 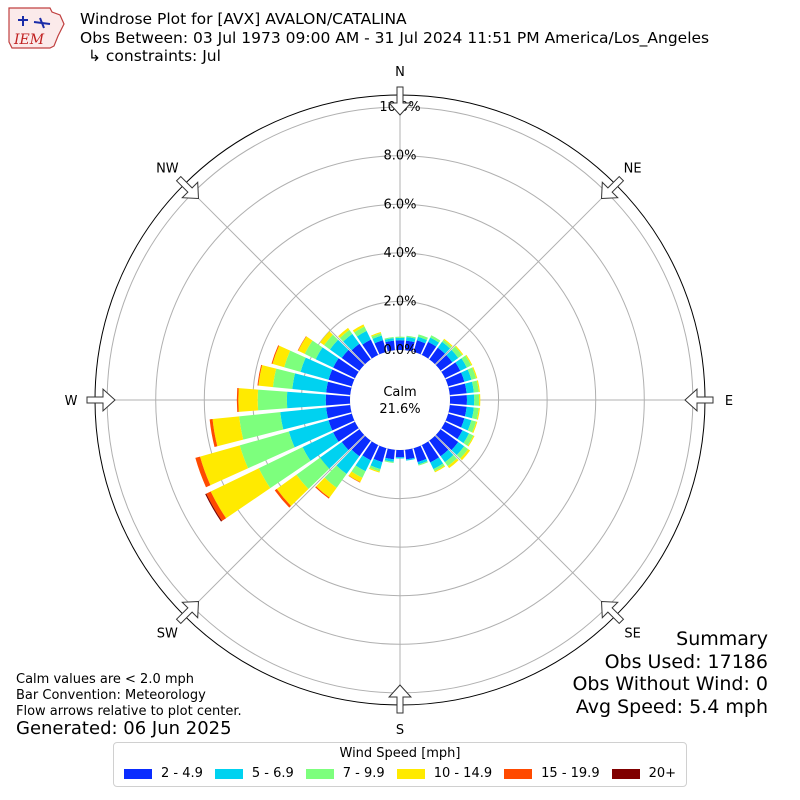 I want to click on radial-tick-label-3: 6.0%, so click(x=399, y=204).